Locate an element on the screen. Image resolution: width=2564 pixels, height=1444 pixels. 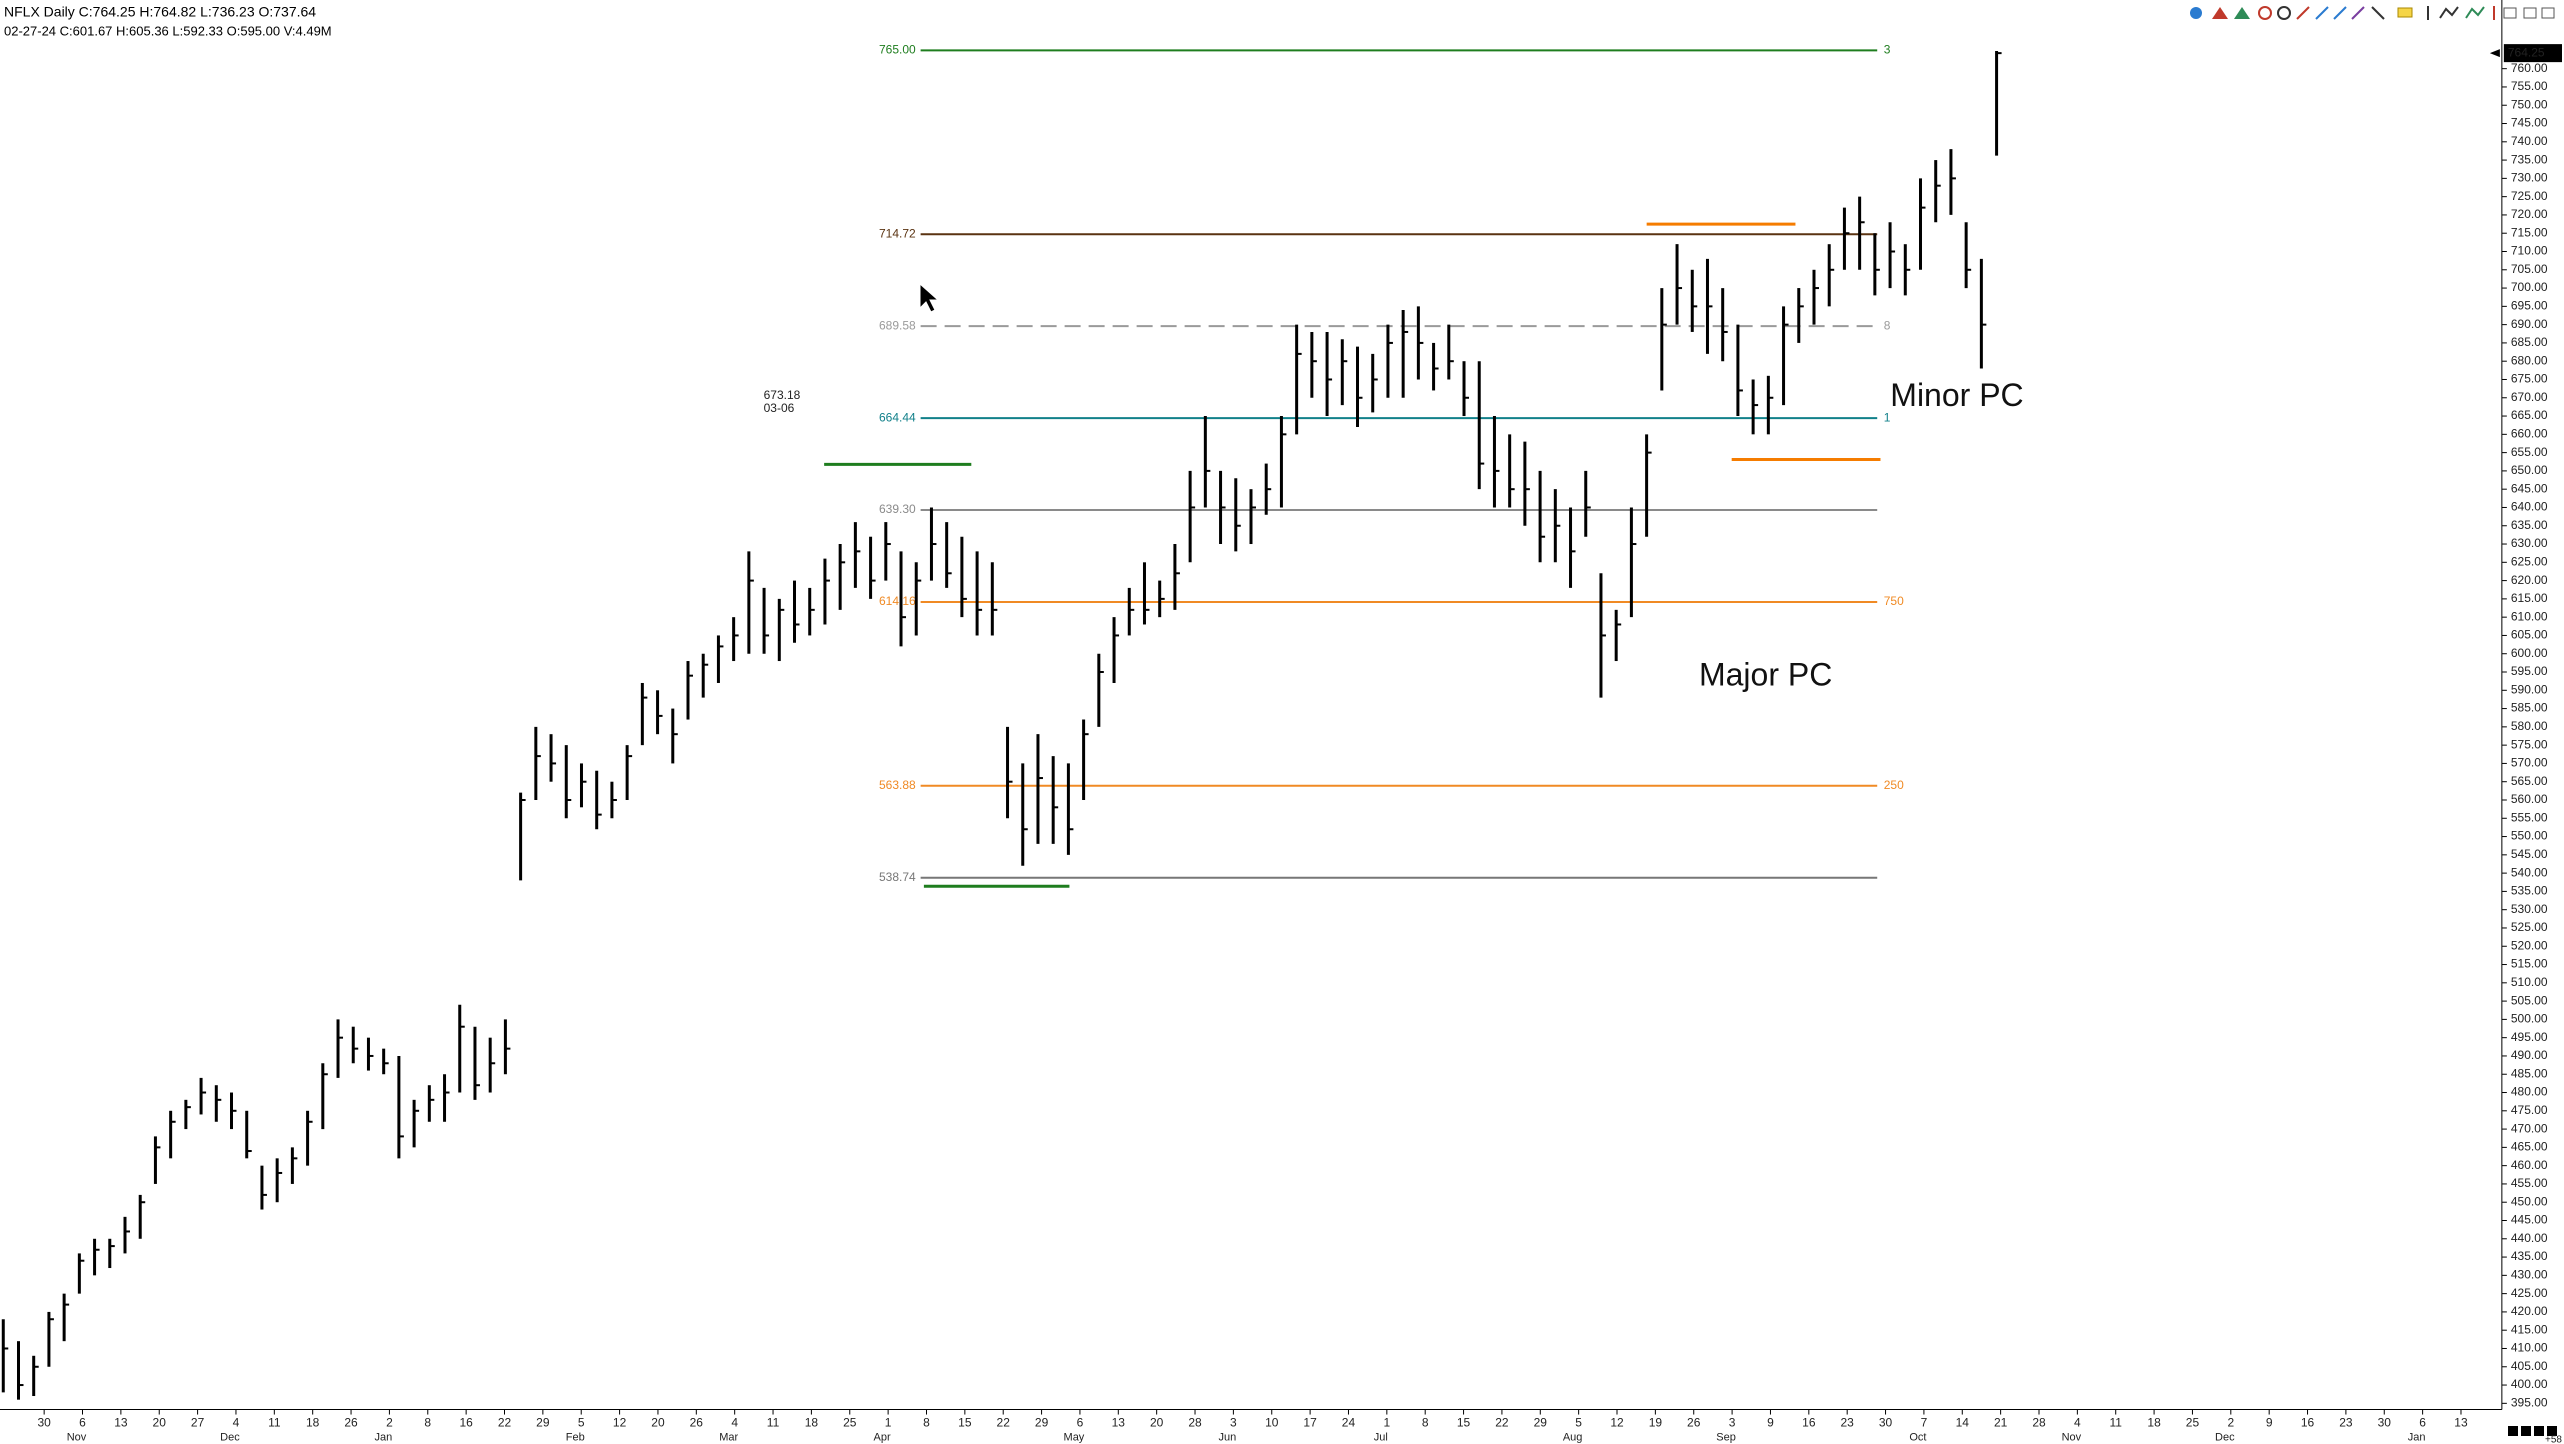
y-tick-label: 705.00 is located at coordinates (2529, 269).